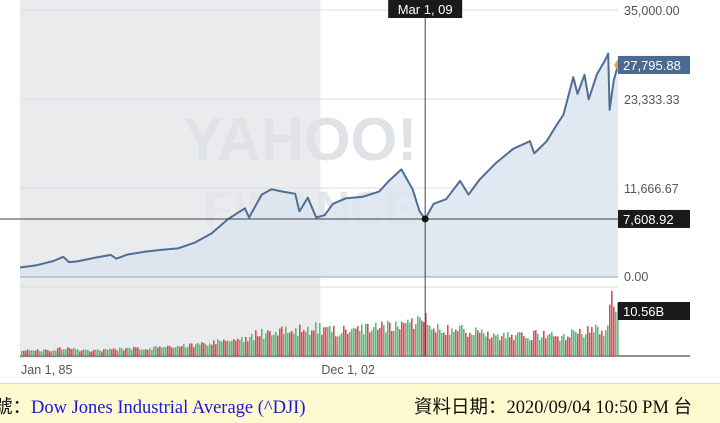  I want to click on x-tick-label: Dec 1, 02, so click(348, 370).